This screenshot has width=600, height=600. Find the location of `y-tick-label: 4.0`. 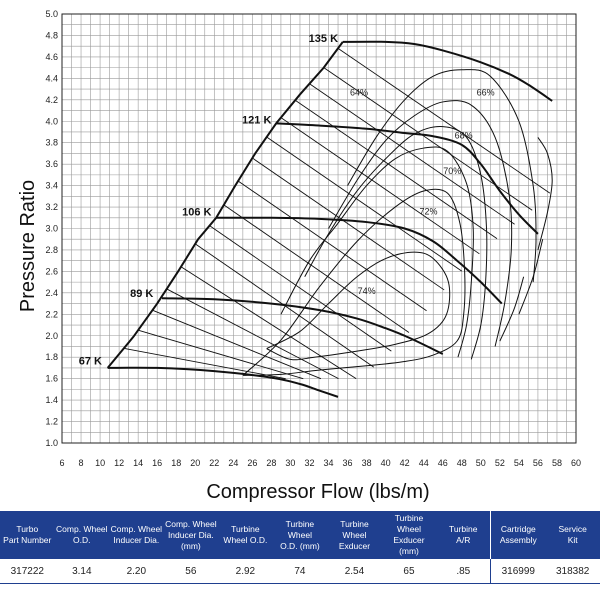

y-tick-label: 4.0 is located at coordinates (51, 121).